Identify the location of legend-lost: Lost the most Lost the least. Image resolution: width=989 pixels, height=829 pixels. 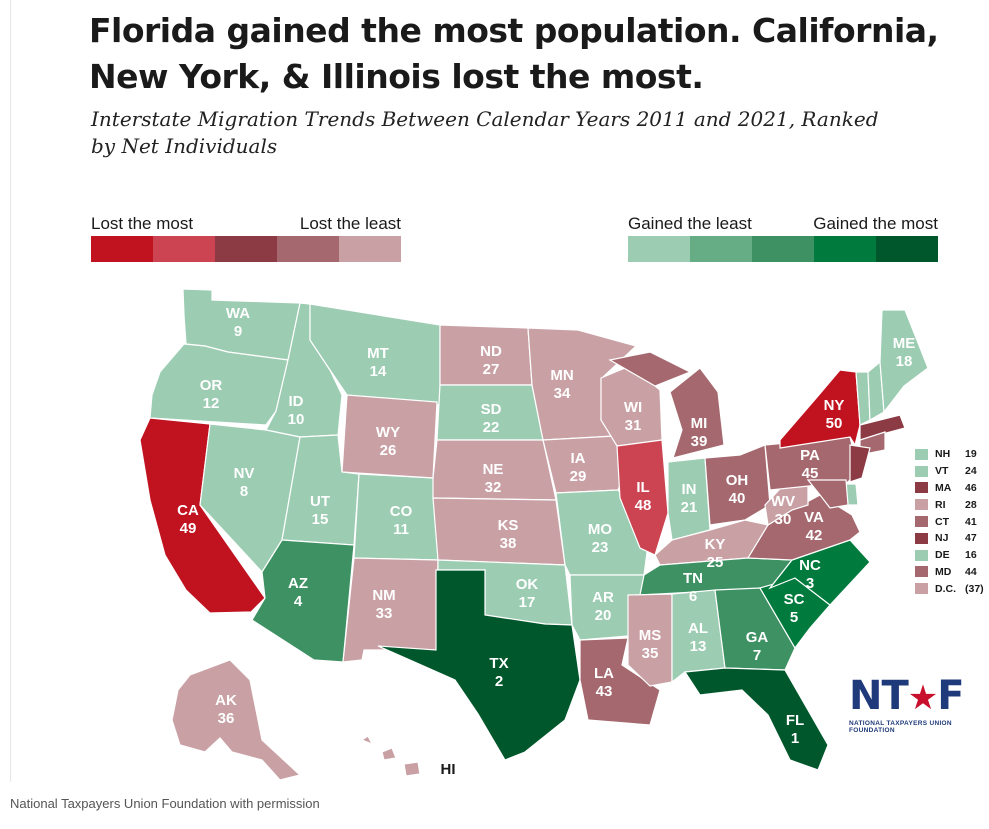
(246, 238).